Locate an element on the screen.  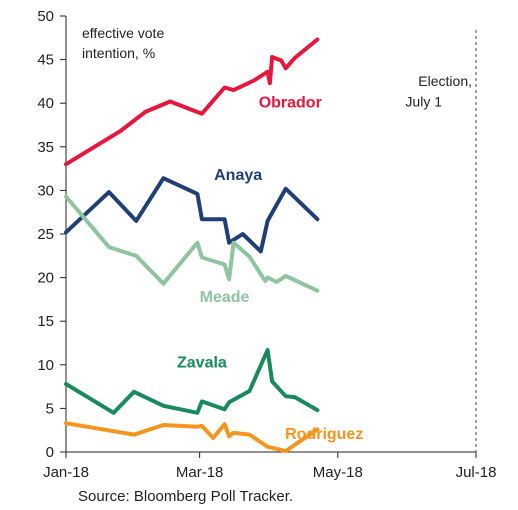
y-tick-label: 20 is located at coordinates (45, 278).